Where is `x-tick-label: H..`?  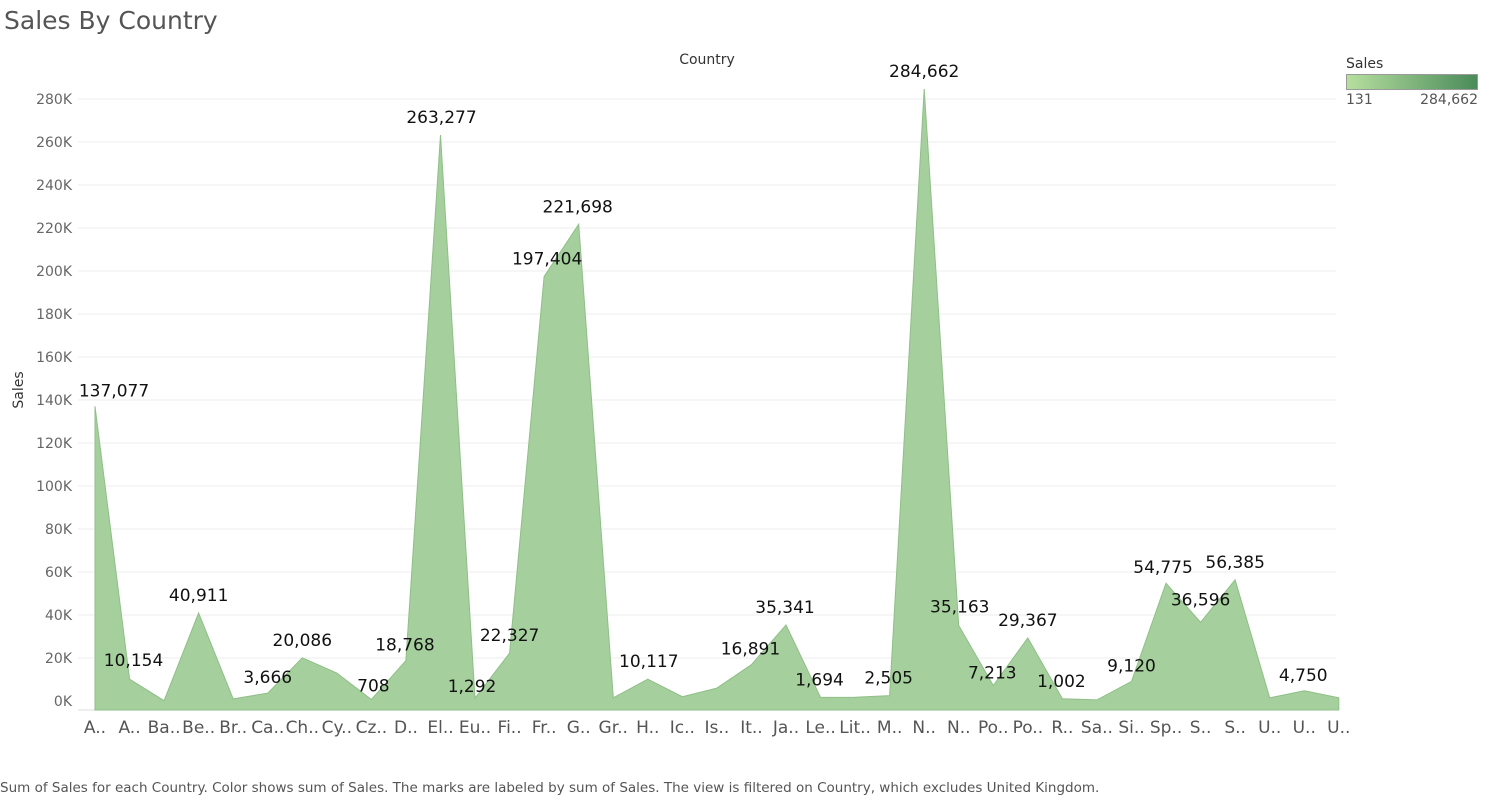
x-tick-label: H.. is located at coordinates (647, 728).